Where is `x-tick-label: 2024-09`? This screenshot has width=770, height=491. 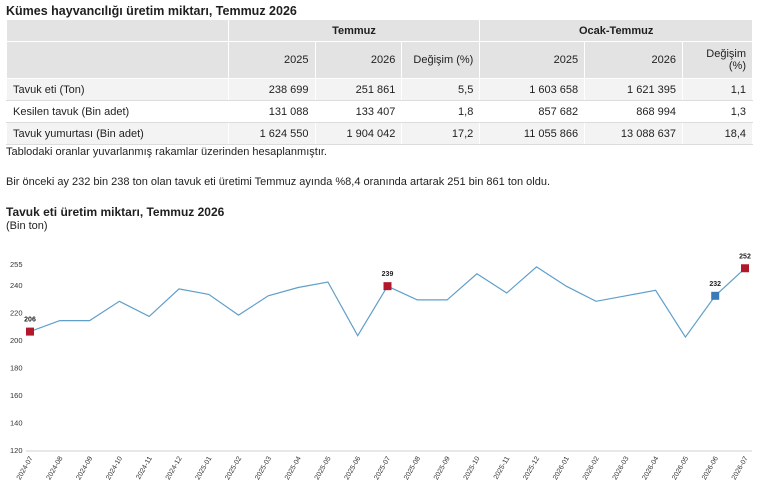
x-tick-label: 2024-09 is located at coordinates (84, 468).